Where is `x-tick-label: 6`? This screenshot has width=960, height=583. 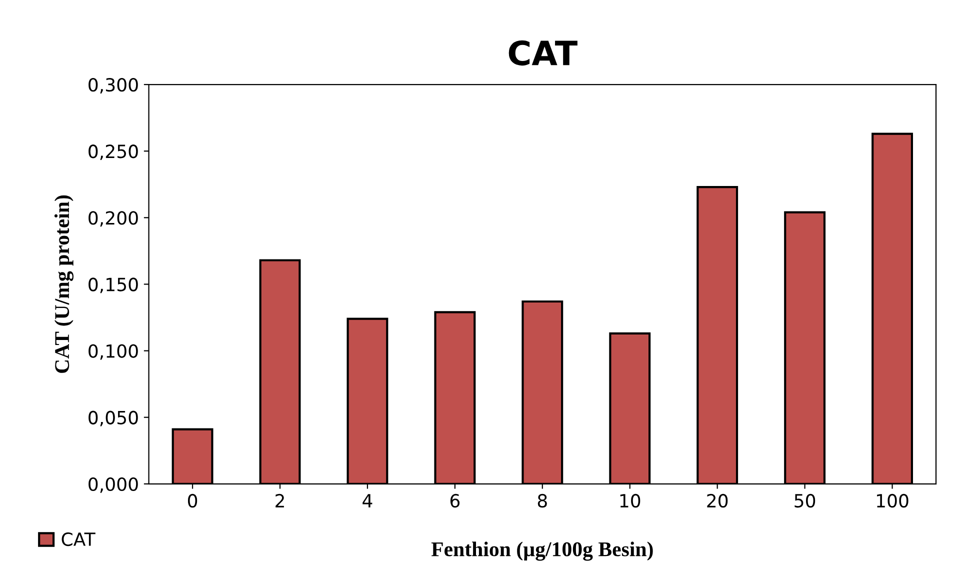
x-tick-label: 6 is located at coordinates (455, 501).